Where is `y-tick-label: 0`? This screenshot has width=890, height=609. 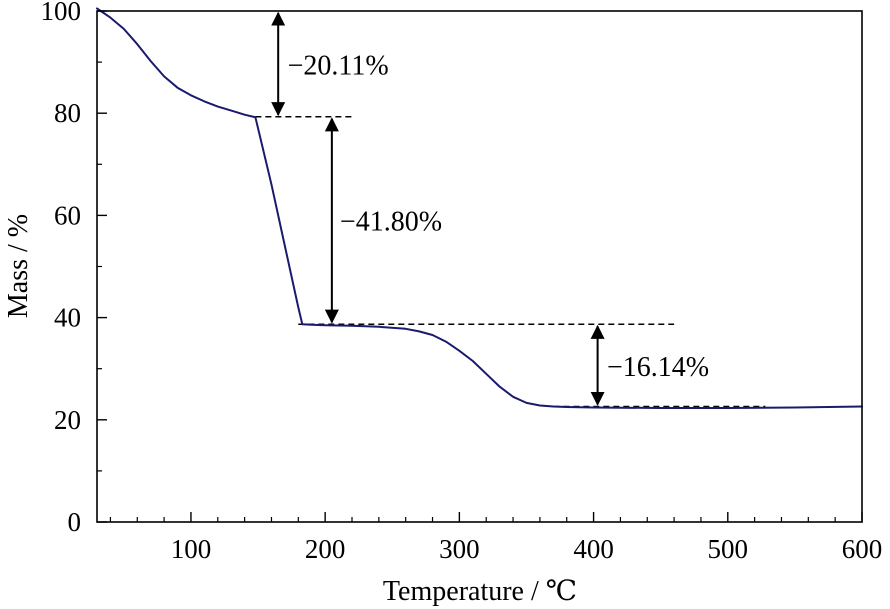 y-tick-label: 0 is located at coordinates (75, 522).